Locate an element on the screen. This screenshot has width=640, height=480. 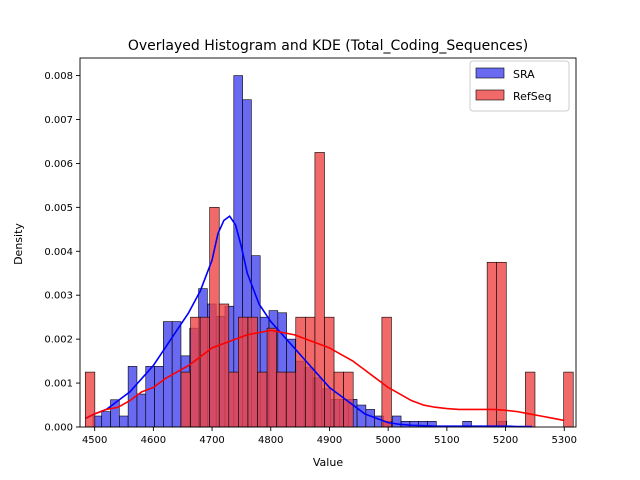
x-tick-label: 4500 is located at coordinates (94, 440).